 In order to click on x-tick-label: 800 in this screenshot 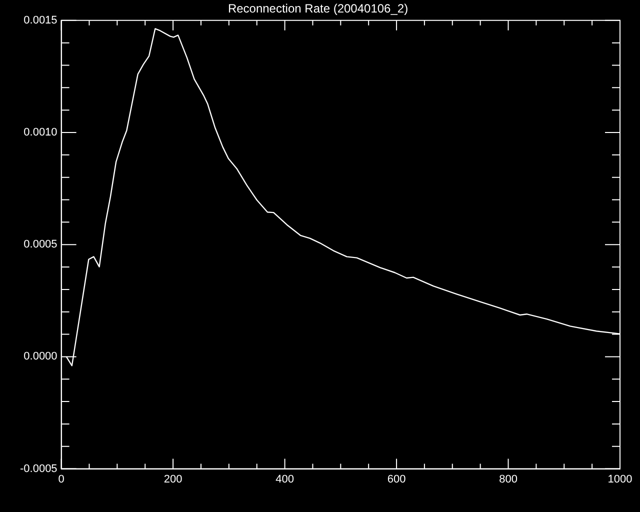, I will do `click(508, 479)`.